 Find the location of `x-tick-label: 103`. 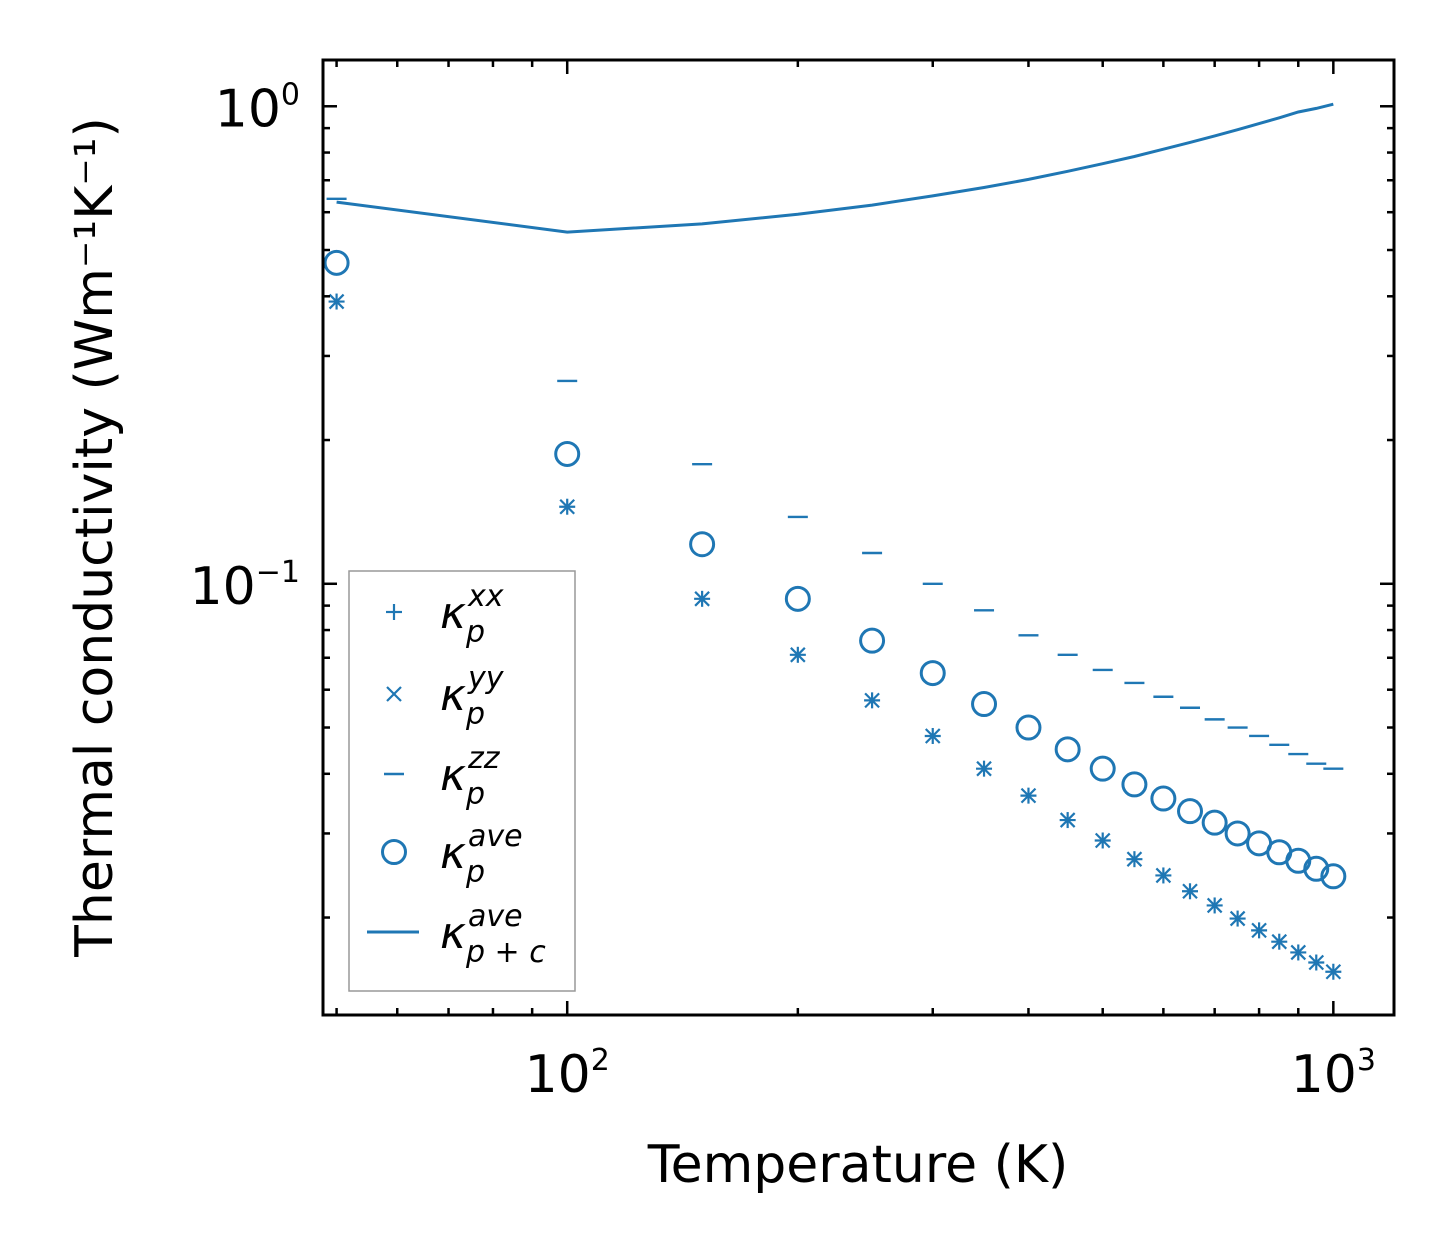

x-tick-label: 103 is located at coordinates (1333, 1074).